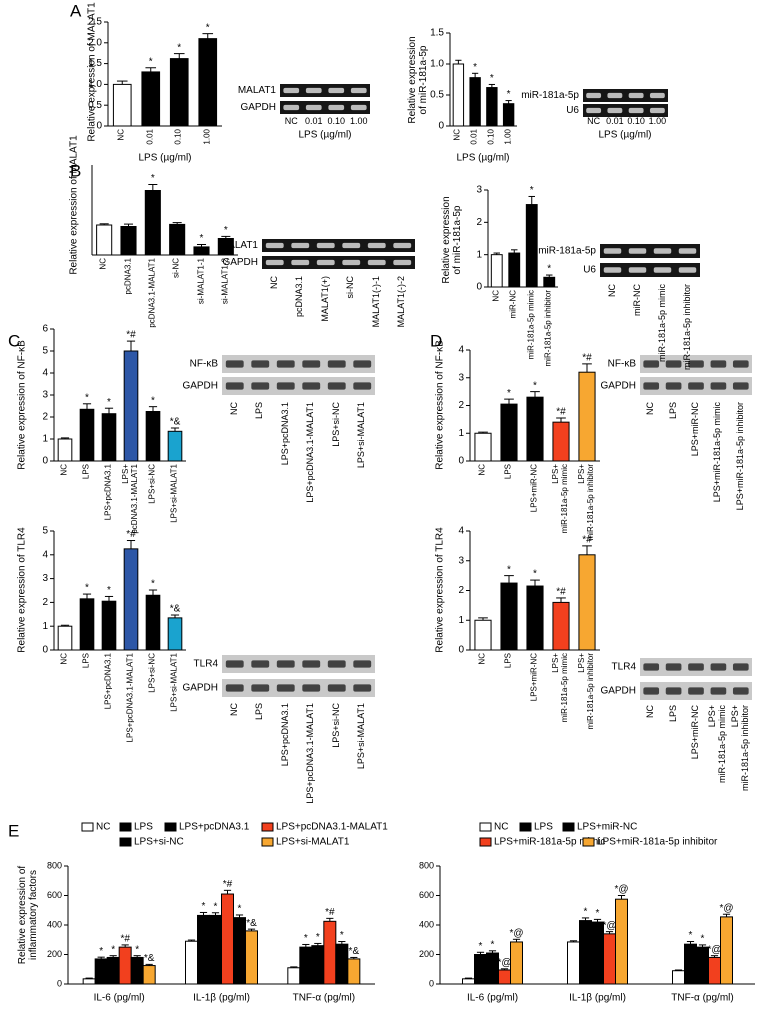 This screenshot has width=765, height=1009. What do you see at coordinates (45, 602) in the screenshot?
I see `y-tick-label: 2` at bounding box center [45, 602].